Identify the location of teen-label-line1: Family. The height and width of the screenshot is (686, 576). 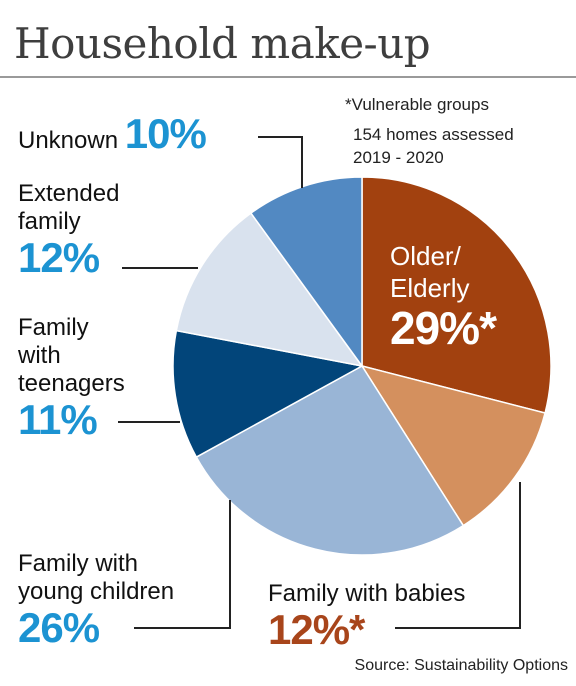
(53, 327).